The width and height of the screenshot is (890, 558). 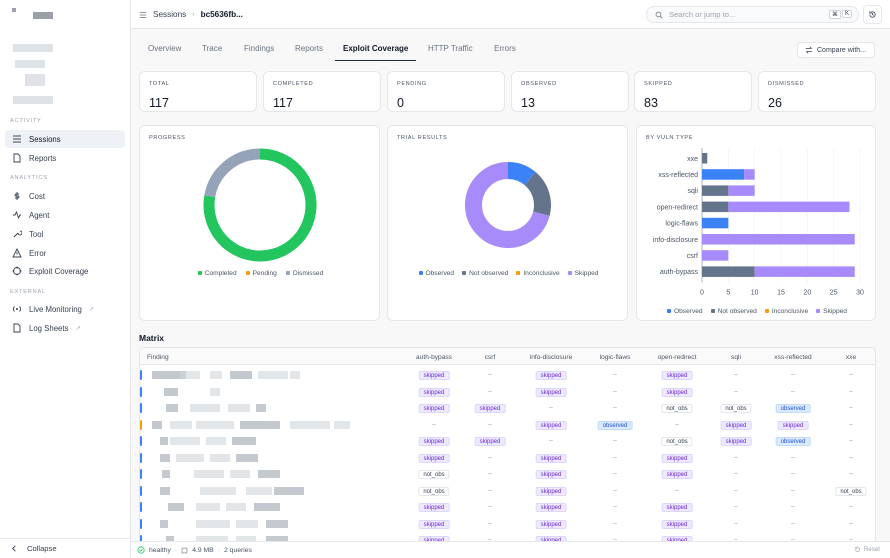 What do you see at coordinates (615, 357) in the screenshot?
I see `column-header-logic-flaws: logic-flaws` at bounding box center [615, 357].